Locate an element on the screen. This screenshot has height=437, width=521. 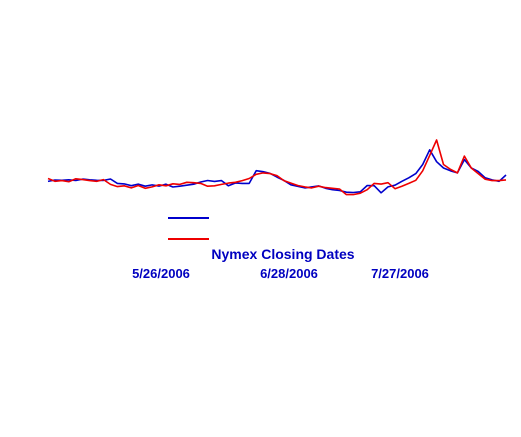
x-tick-label-2: 6/28/2006 is located at coordinates (289, 273).